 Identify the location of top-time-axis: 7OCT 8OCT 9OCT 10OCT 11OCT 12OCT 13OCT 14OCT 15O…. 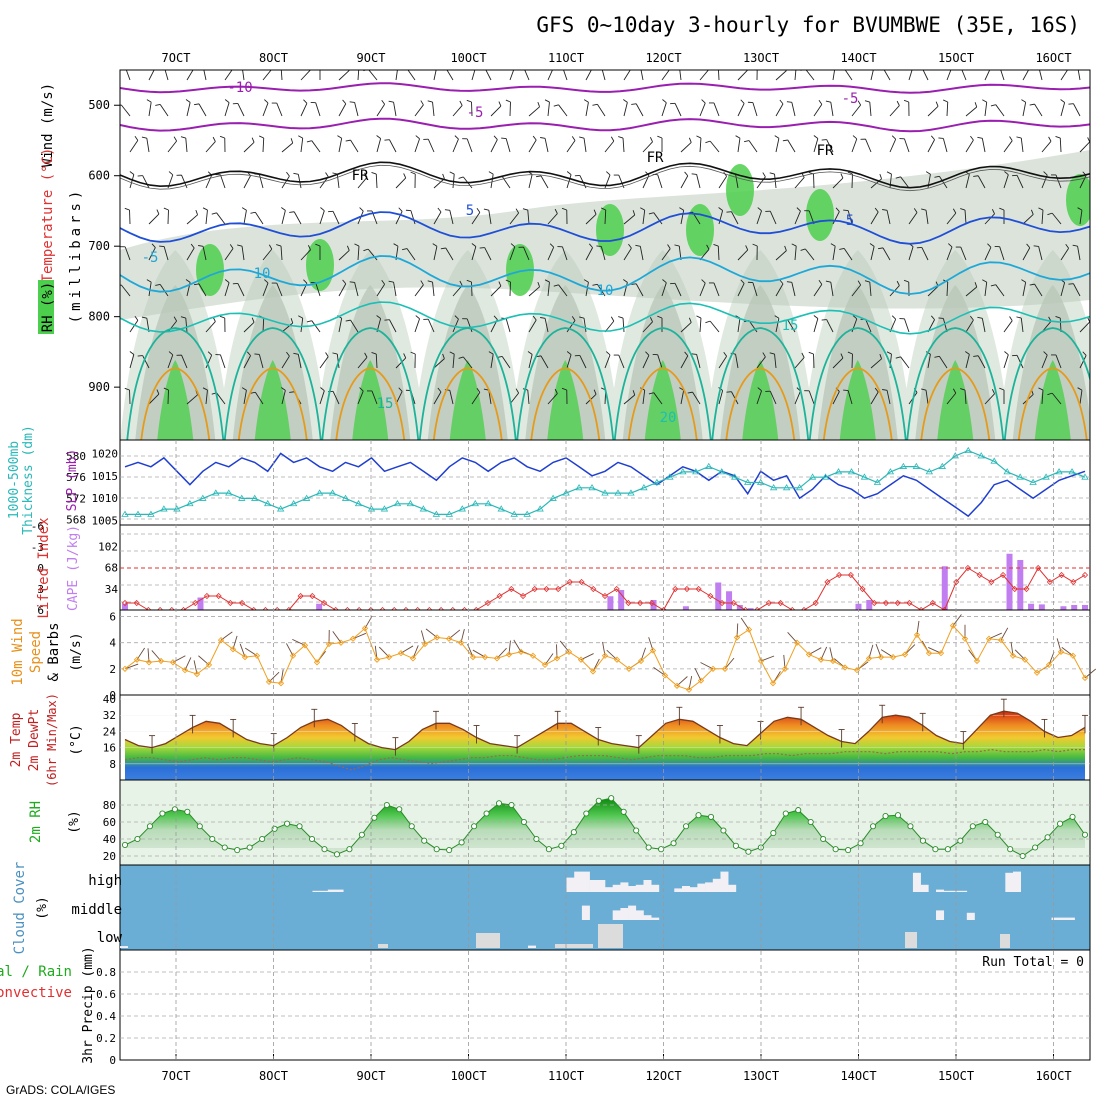
(617, 63).